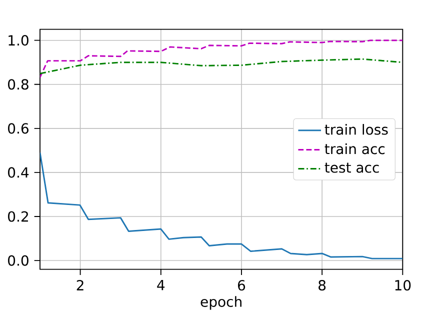  I want to click on y-tick-label: 0.0, so click(18, 260).